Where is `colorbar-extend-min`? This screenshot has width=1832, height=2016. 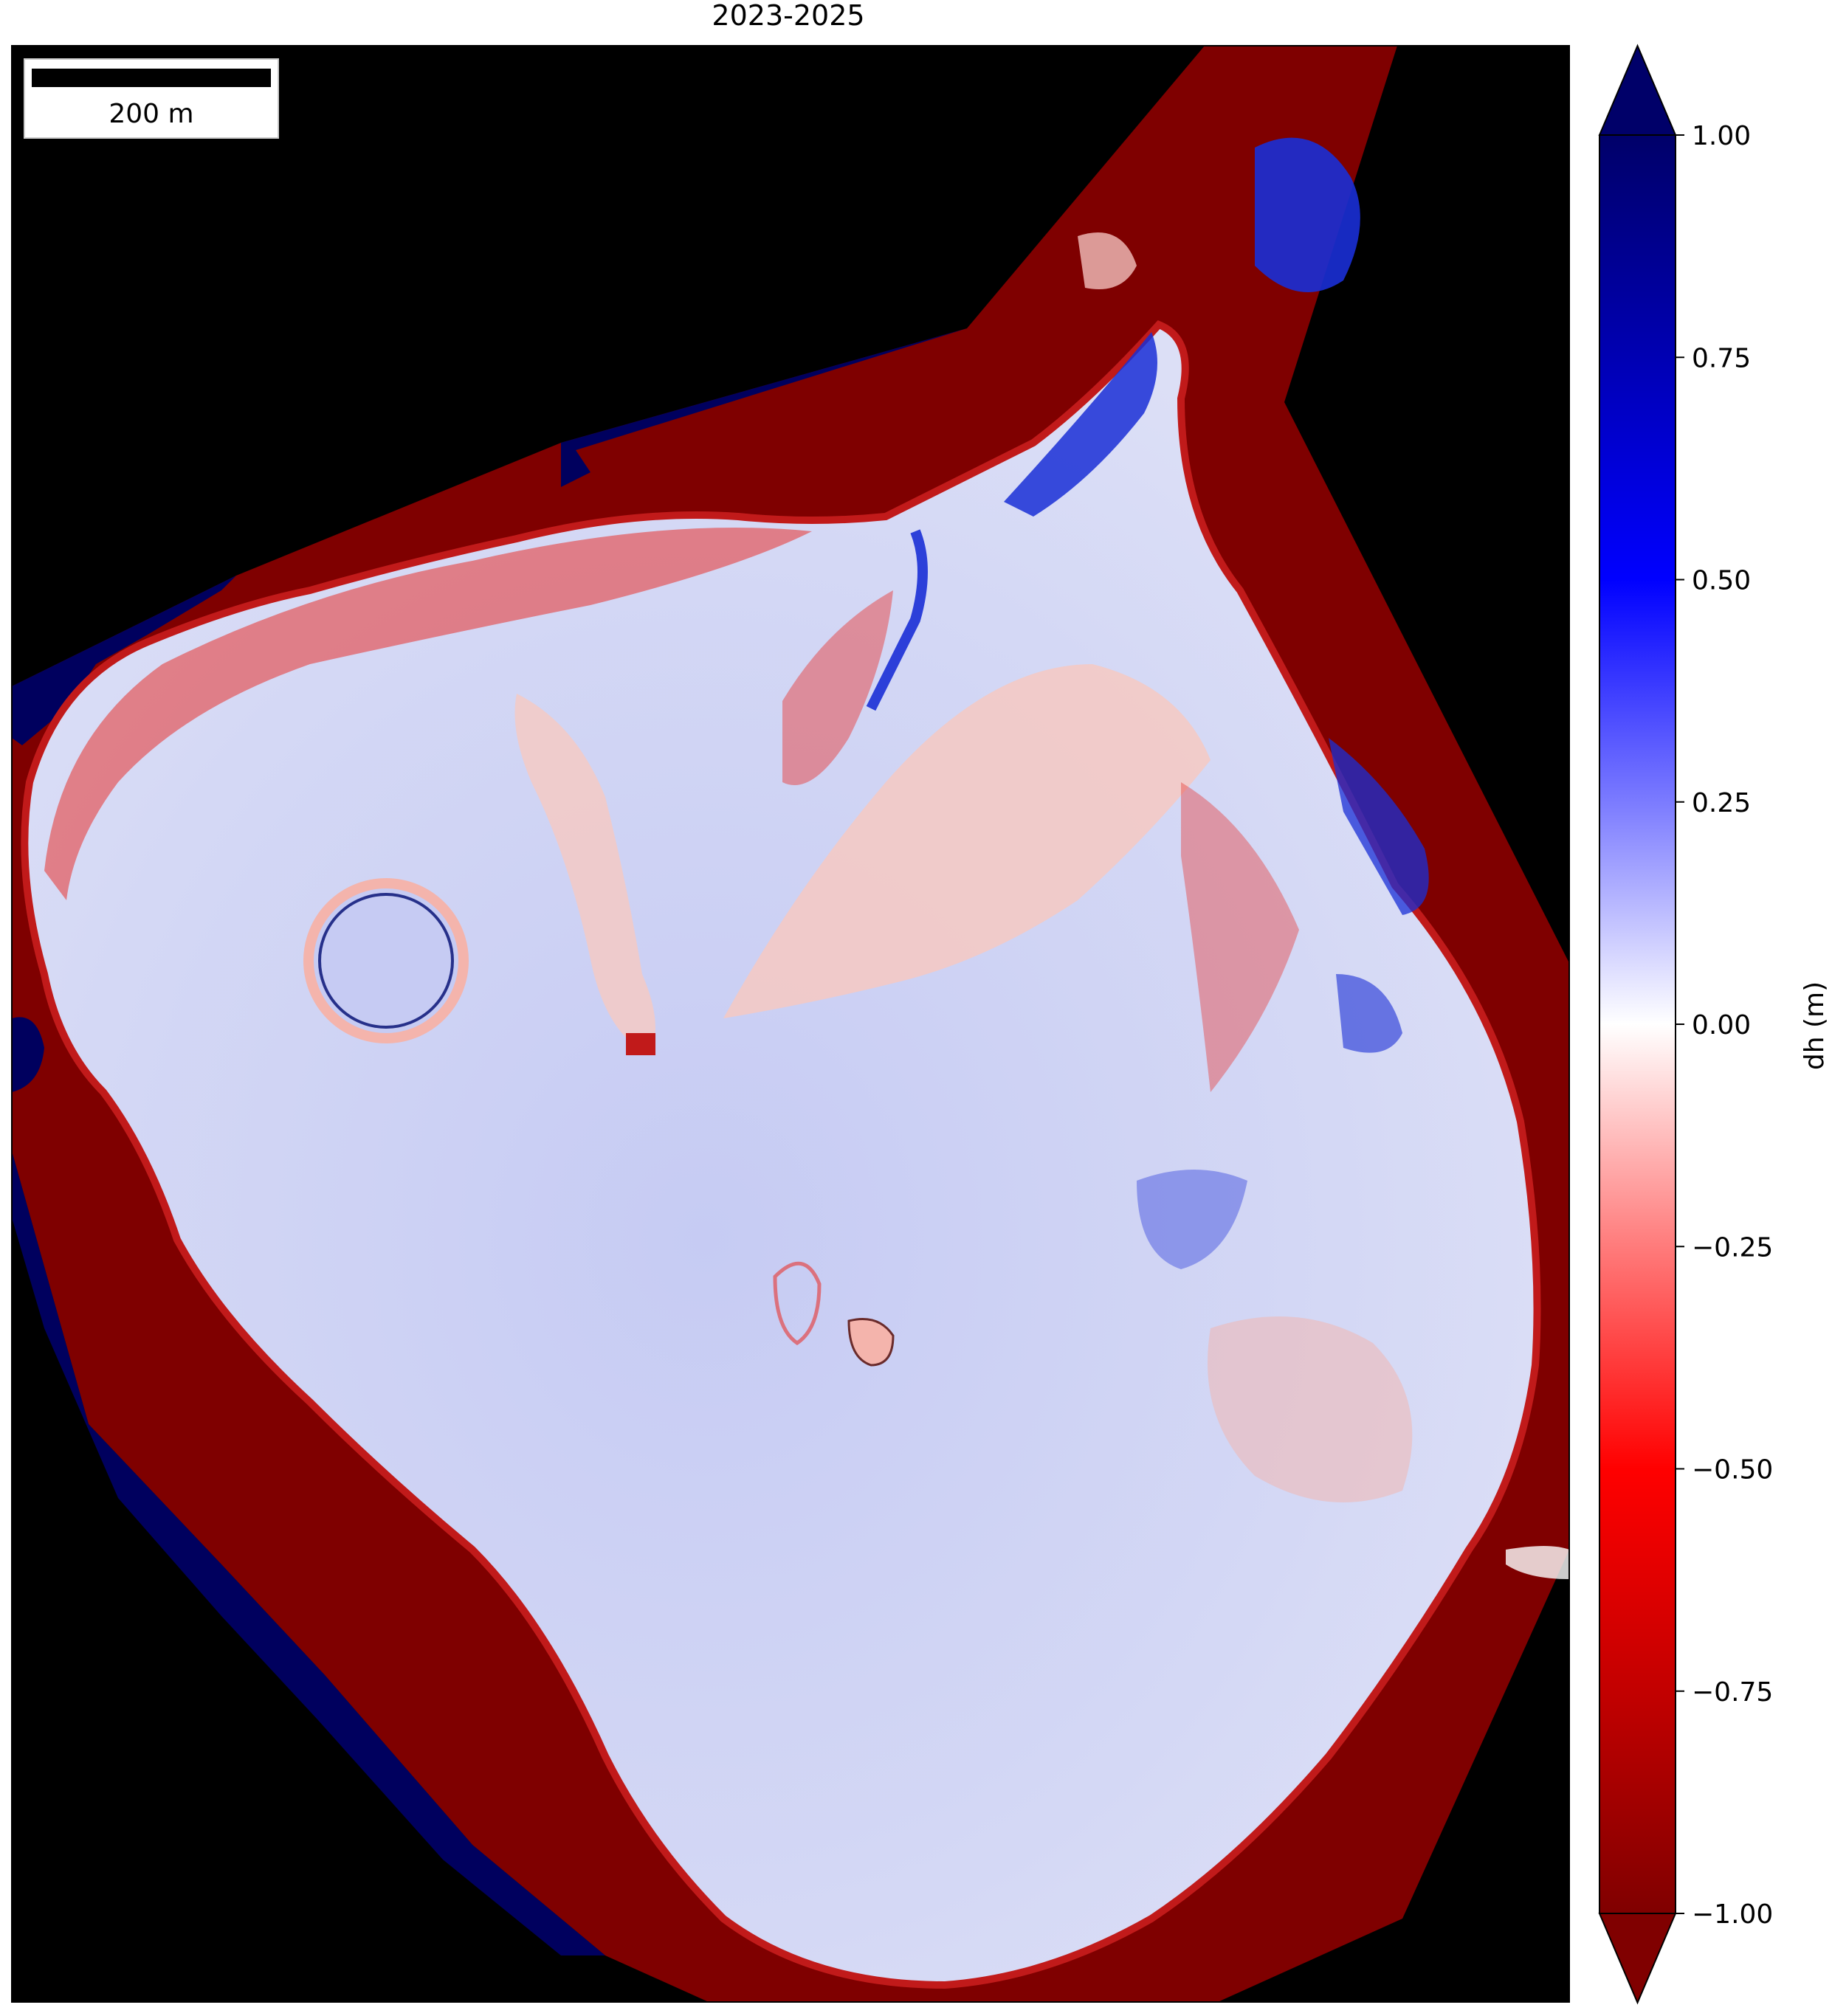 colorbar-extend-min is located at coordinates (1637, 1959).